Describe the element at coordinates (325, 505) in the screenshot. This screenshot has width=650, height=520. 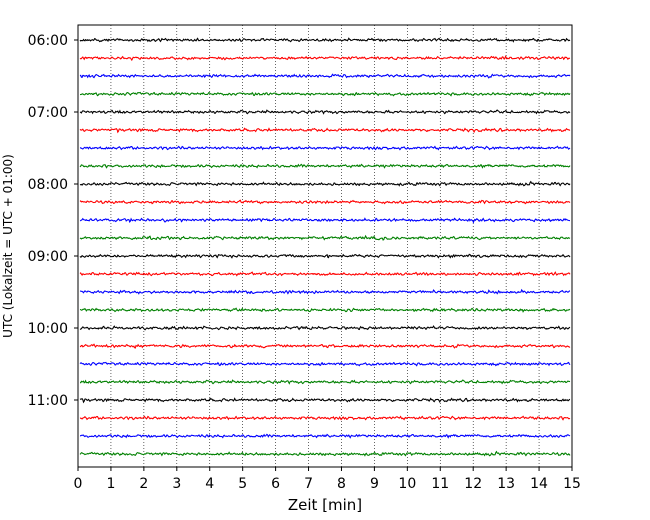
I see `x-axis-label: Zeit [min]` at that location.